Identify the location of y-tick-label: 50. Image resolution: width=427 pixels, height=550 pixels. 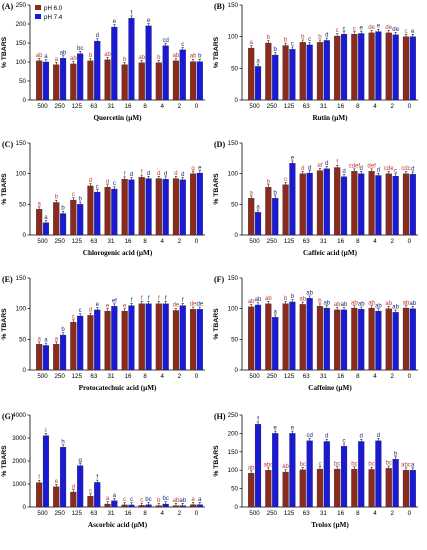
(234, 339).